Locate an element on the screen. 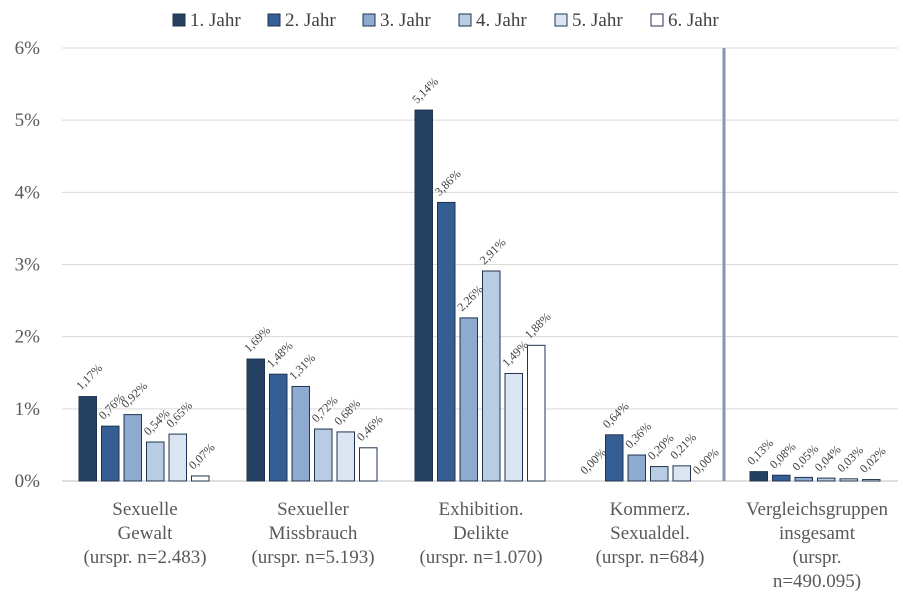  legend-label: 4. Jahr is located at coordinates (501, 20).